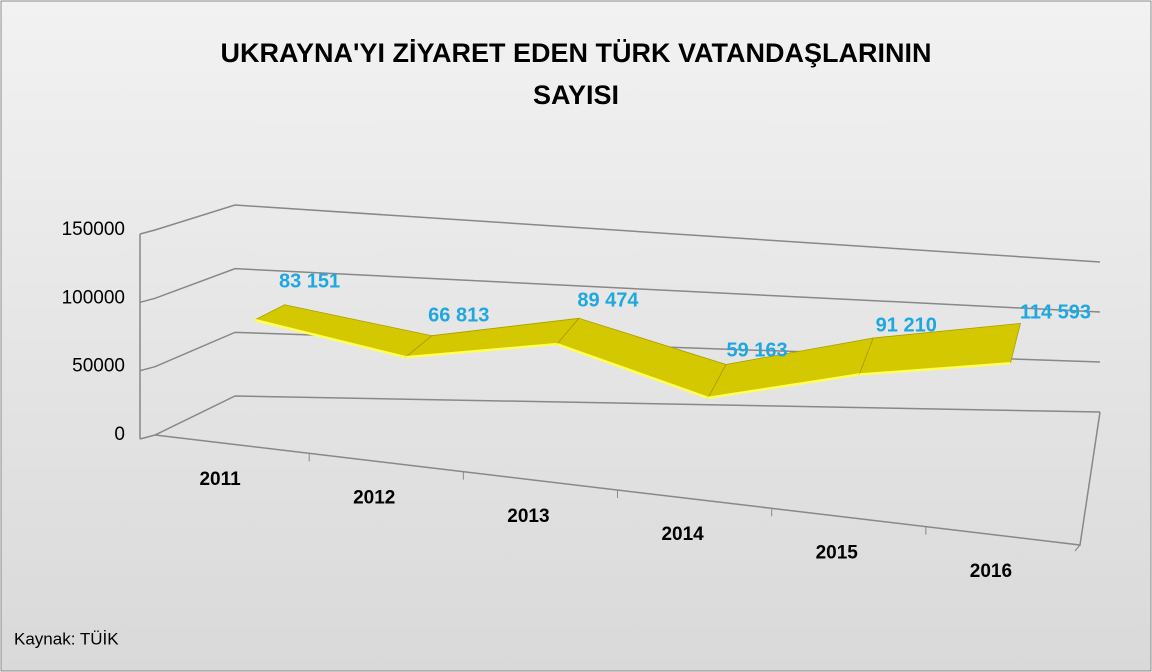 The width and height of the screenshot is (1152, 672). Describe the element at coordinates (1055, 313) in the screenshot. I see `data-label: 114 593` at that location.